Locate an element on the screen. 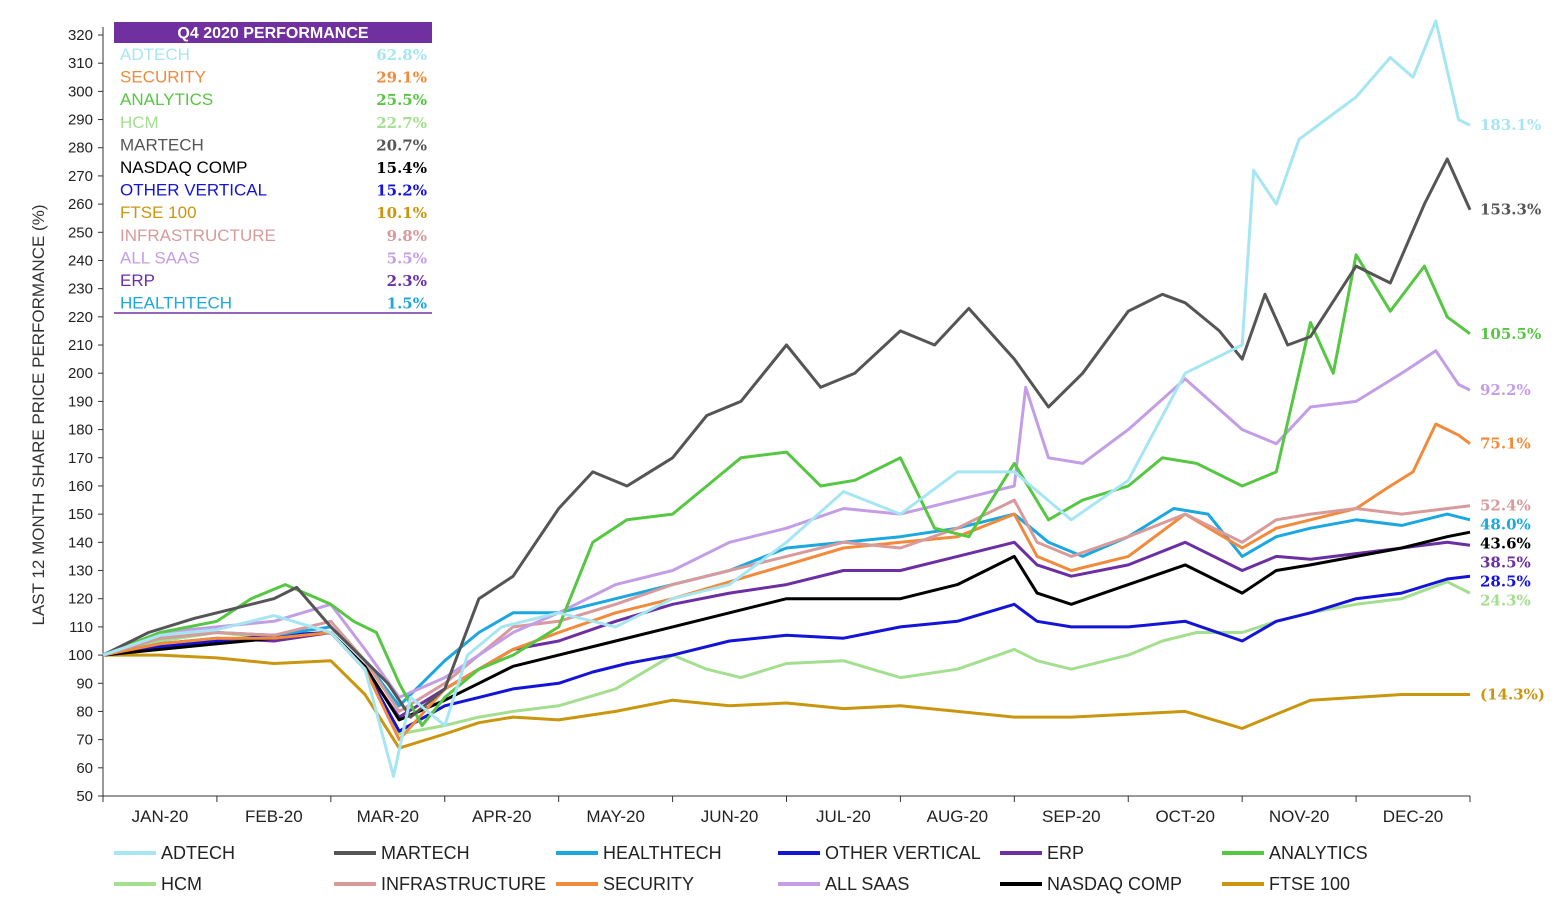 This screenshot has width=1558, height=914. y-tick-label: 170 is located at coordinates (80, 458).